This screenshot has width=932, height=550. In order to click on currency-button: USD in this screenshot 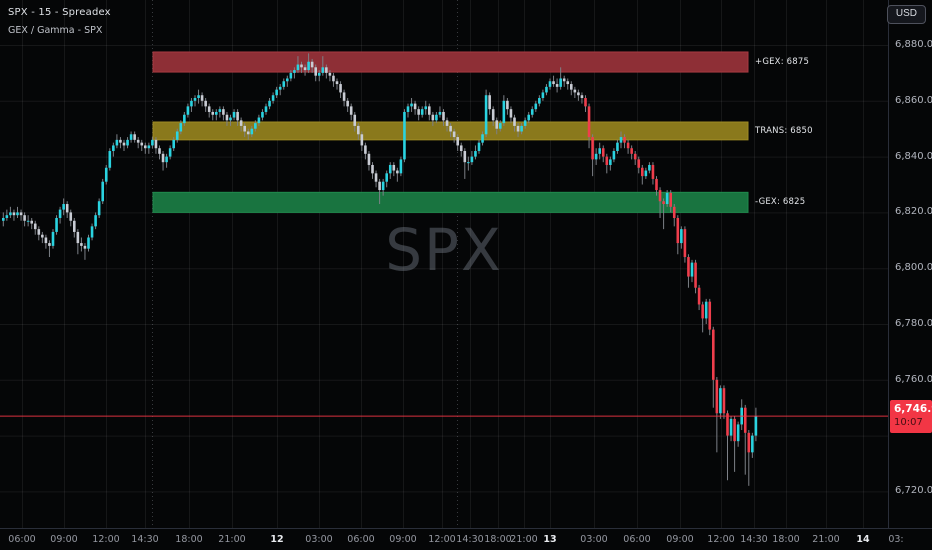, I will do `click(906, 14)`.